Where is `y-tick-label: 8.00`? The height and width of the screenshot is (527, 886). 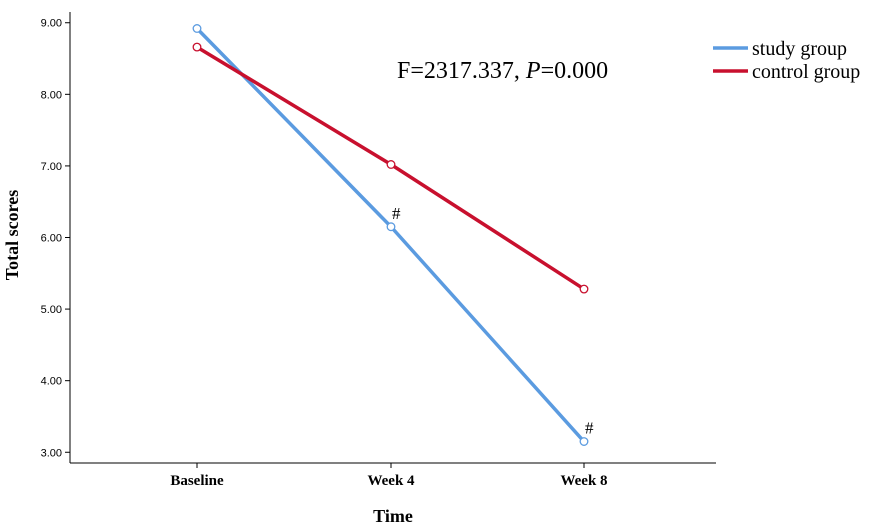 y-tick-label: 8.00 is located at coordinates (51, 95).